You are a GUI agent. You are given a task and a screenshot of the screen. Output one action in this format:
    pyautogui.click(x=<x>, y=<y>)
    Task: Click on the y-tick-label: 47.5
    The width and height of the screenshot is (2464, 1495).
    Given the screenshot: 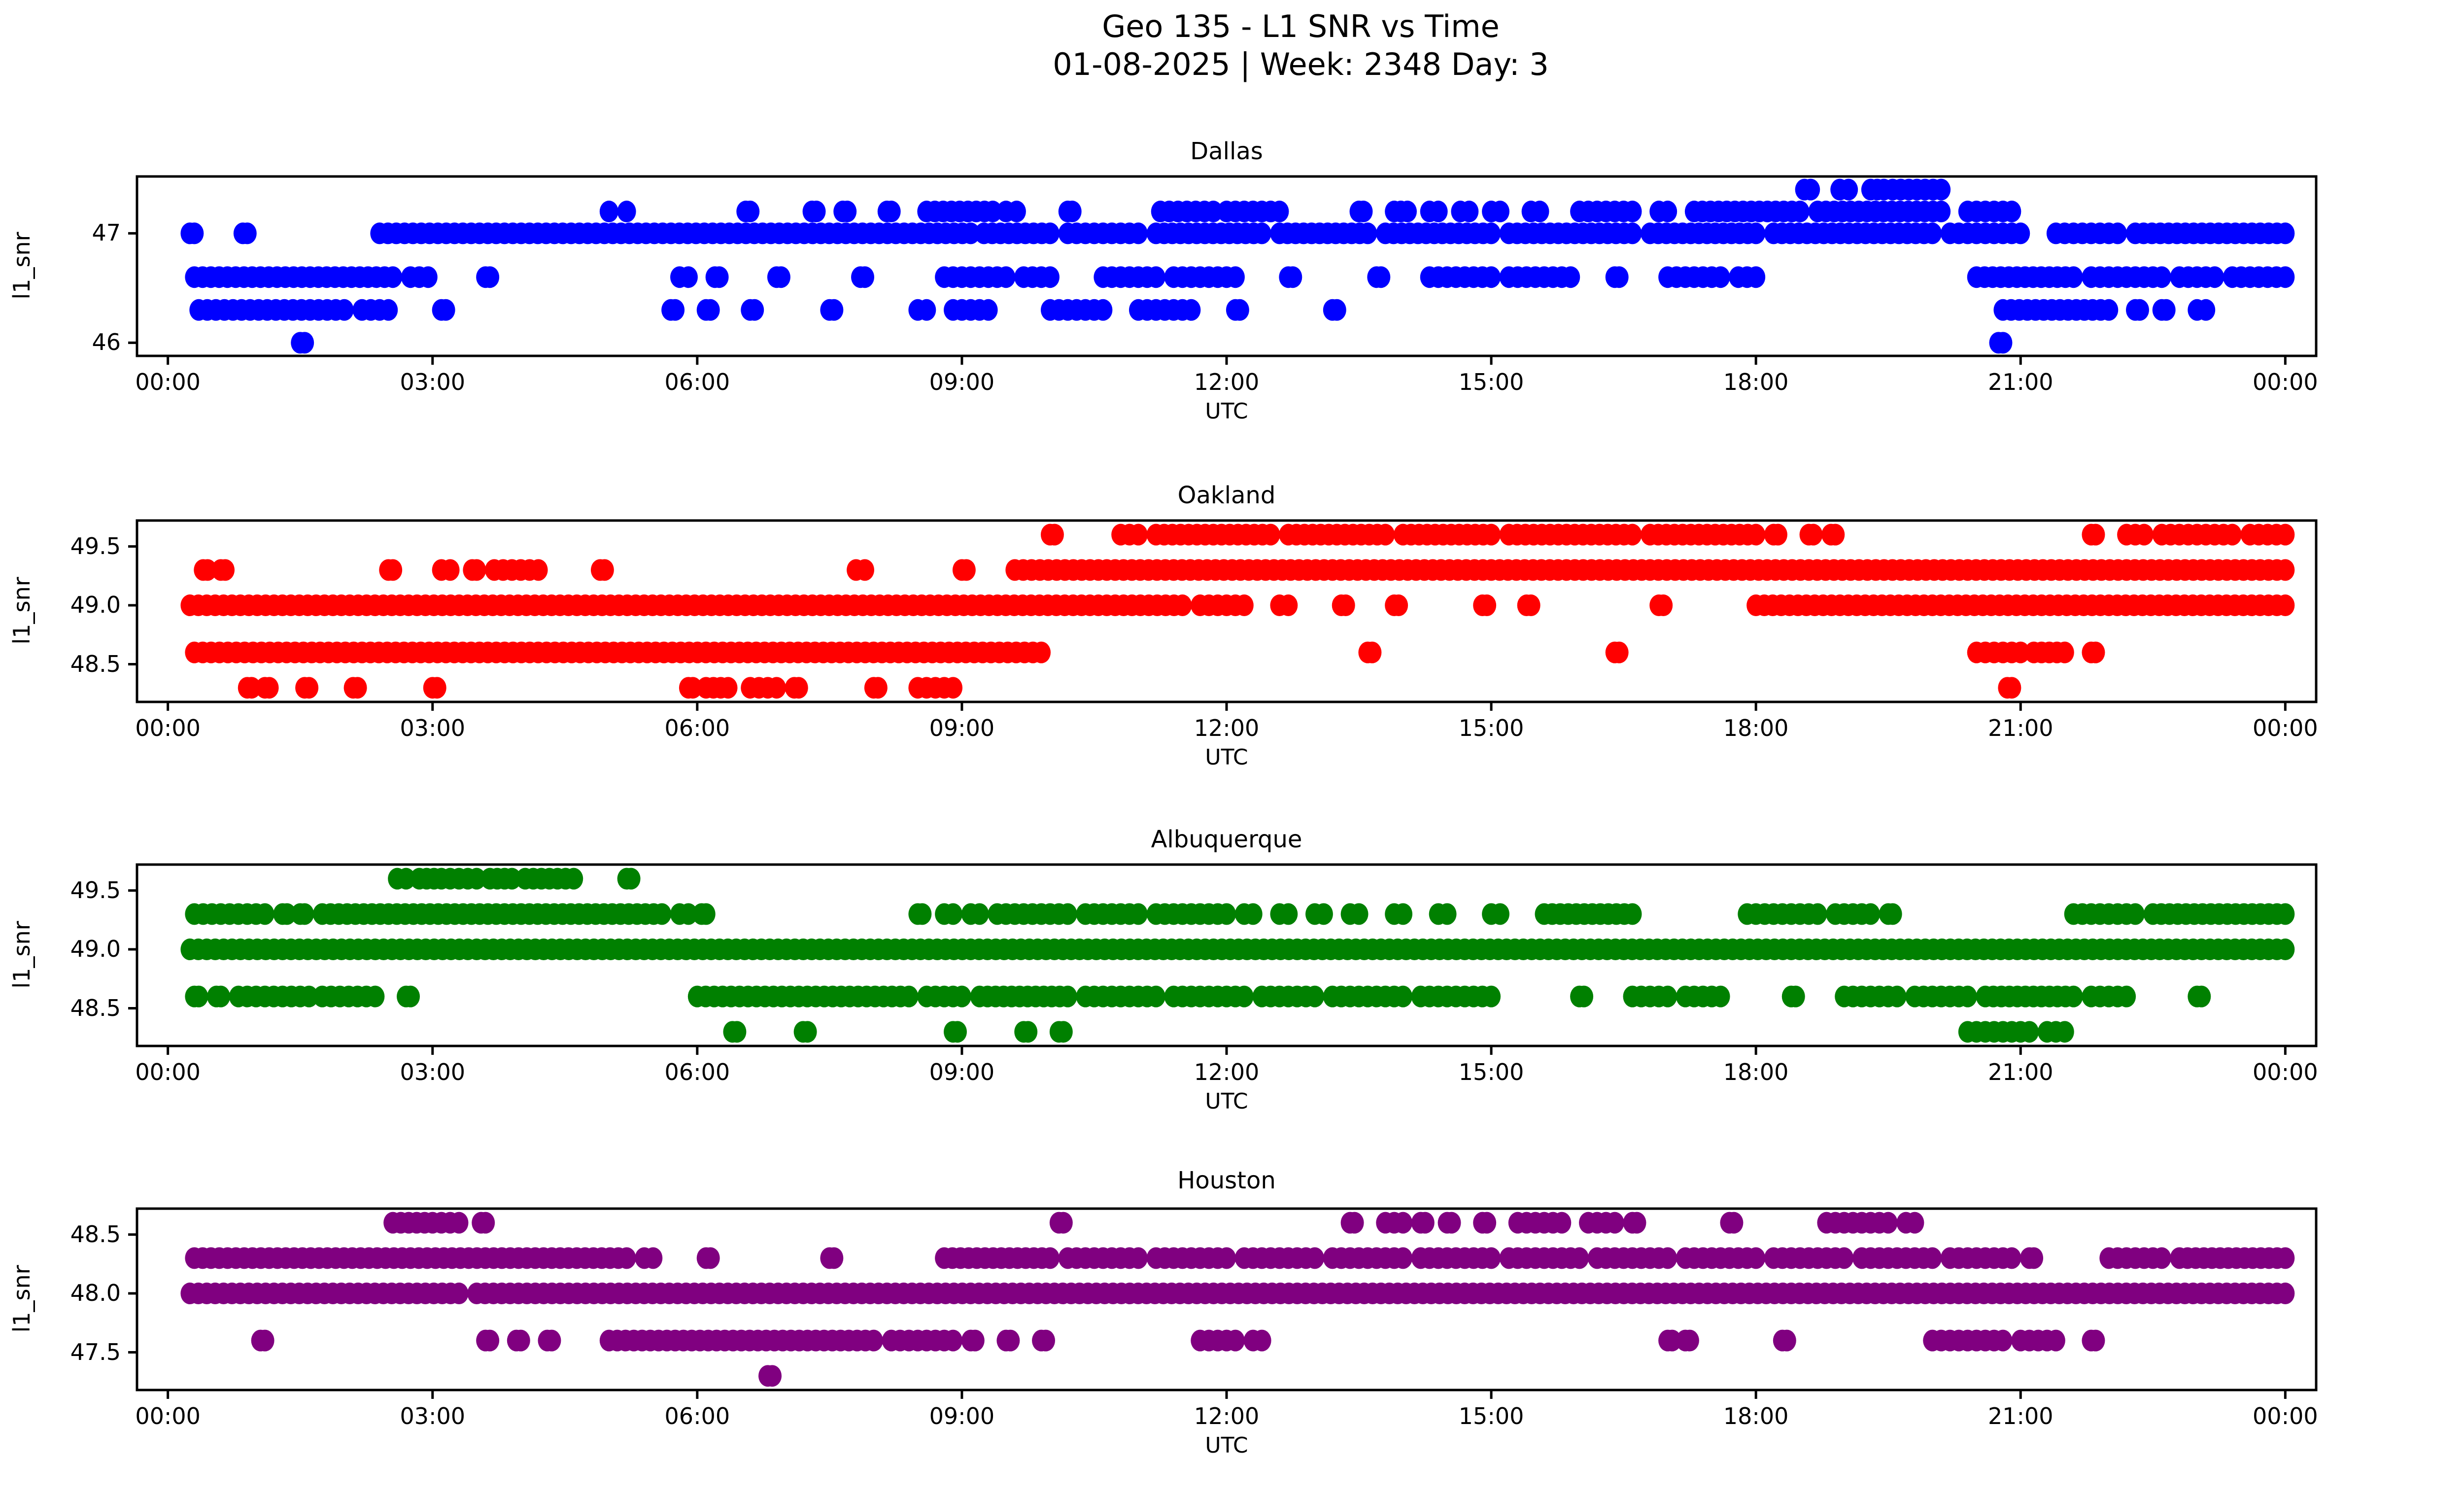 What is the action you would take?
    pyautogui.click(x=95, y=1351)
    